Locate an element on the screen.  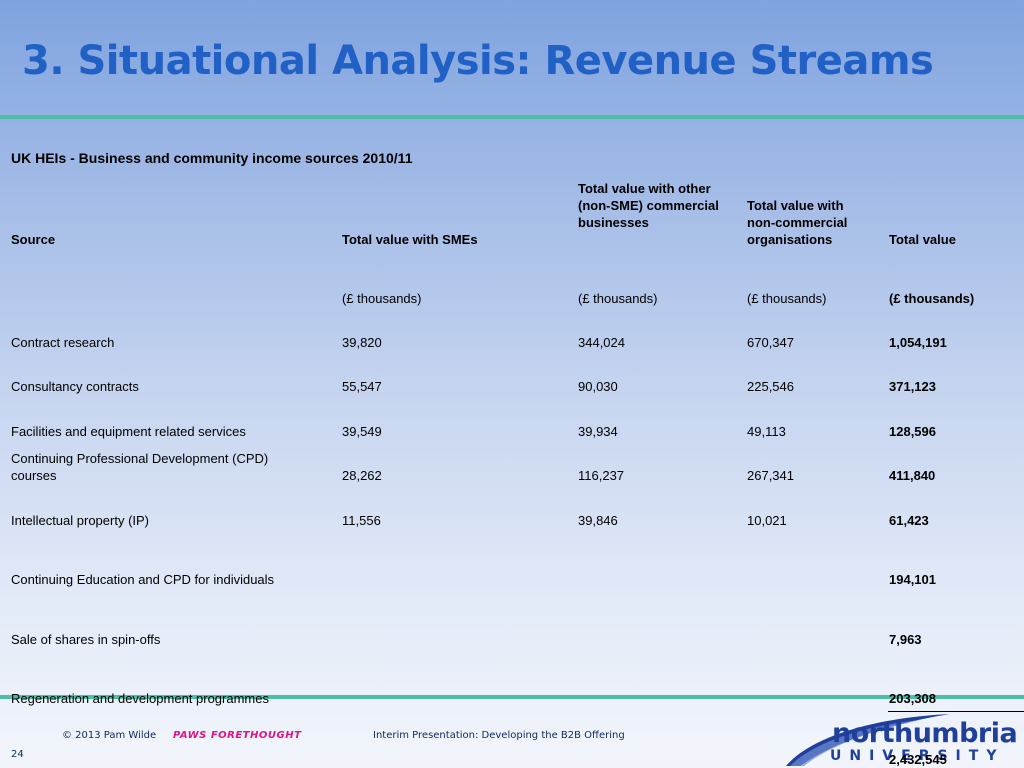
row-sme-value: 39,549 is located at coordinates (362, 431).